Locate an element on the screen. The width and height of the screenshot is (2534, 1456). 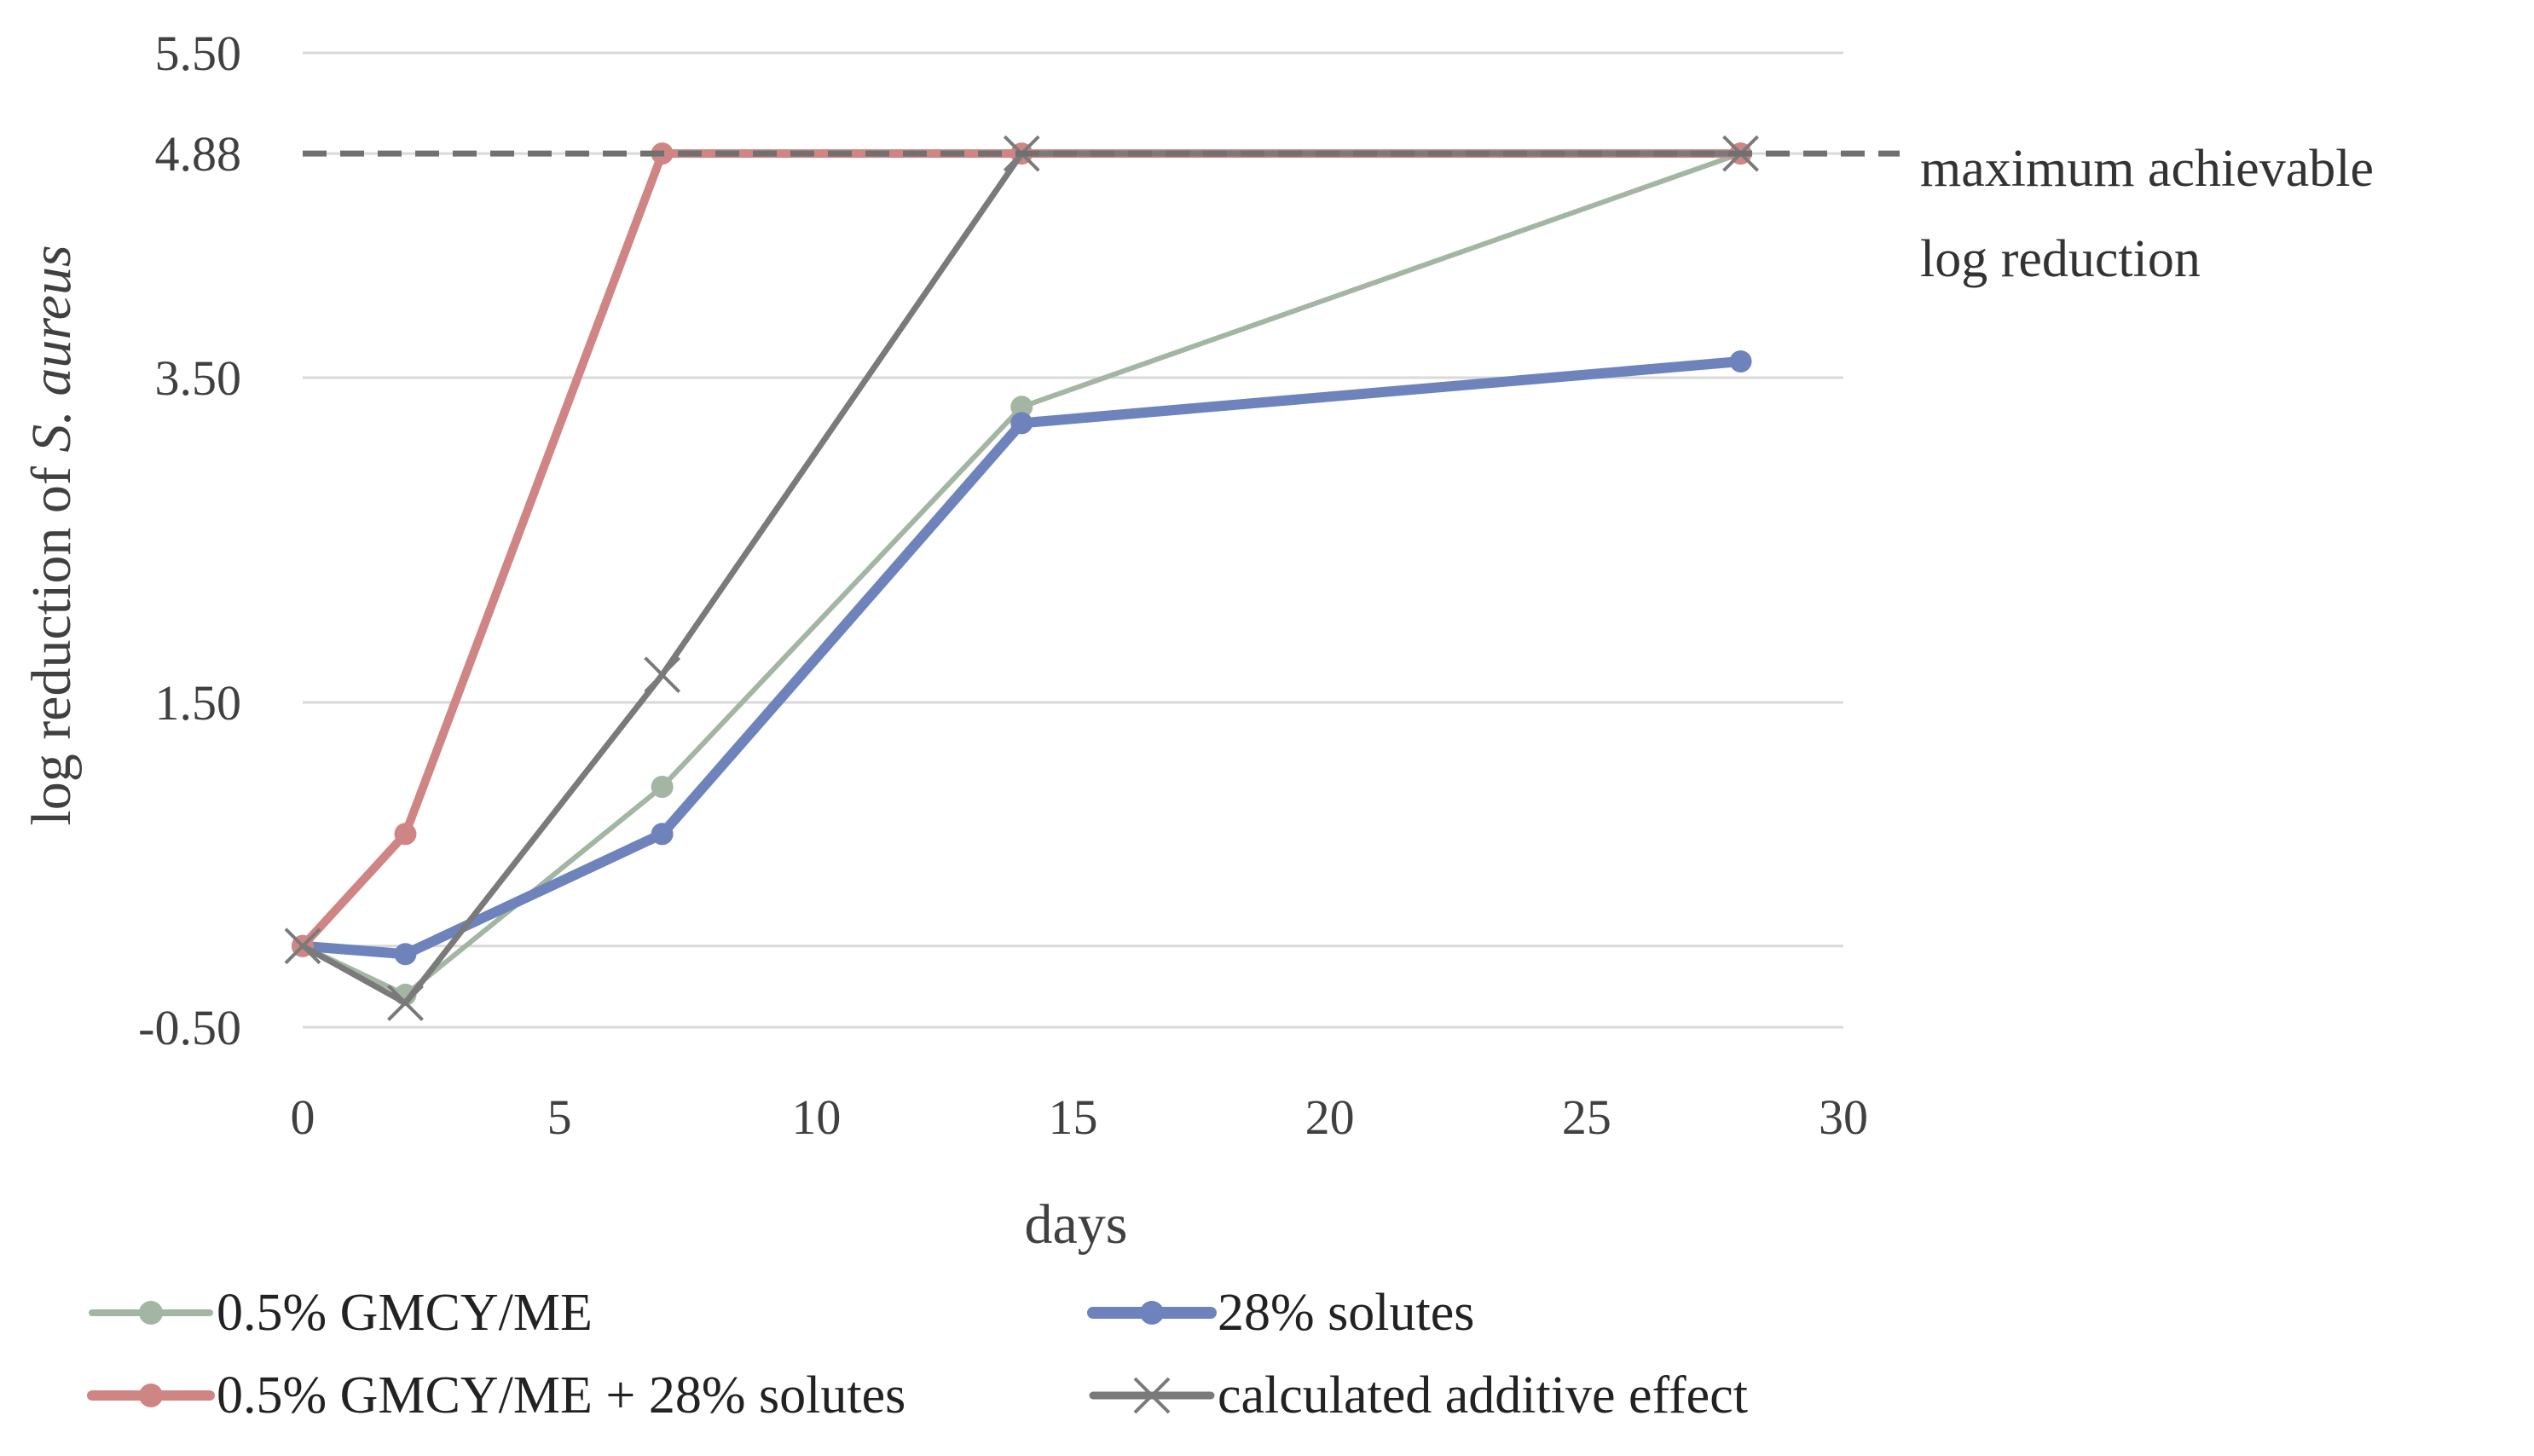
legend-label: 0.5% GMCY/ME is located at coordinates (405, 1313).